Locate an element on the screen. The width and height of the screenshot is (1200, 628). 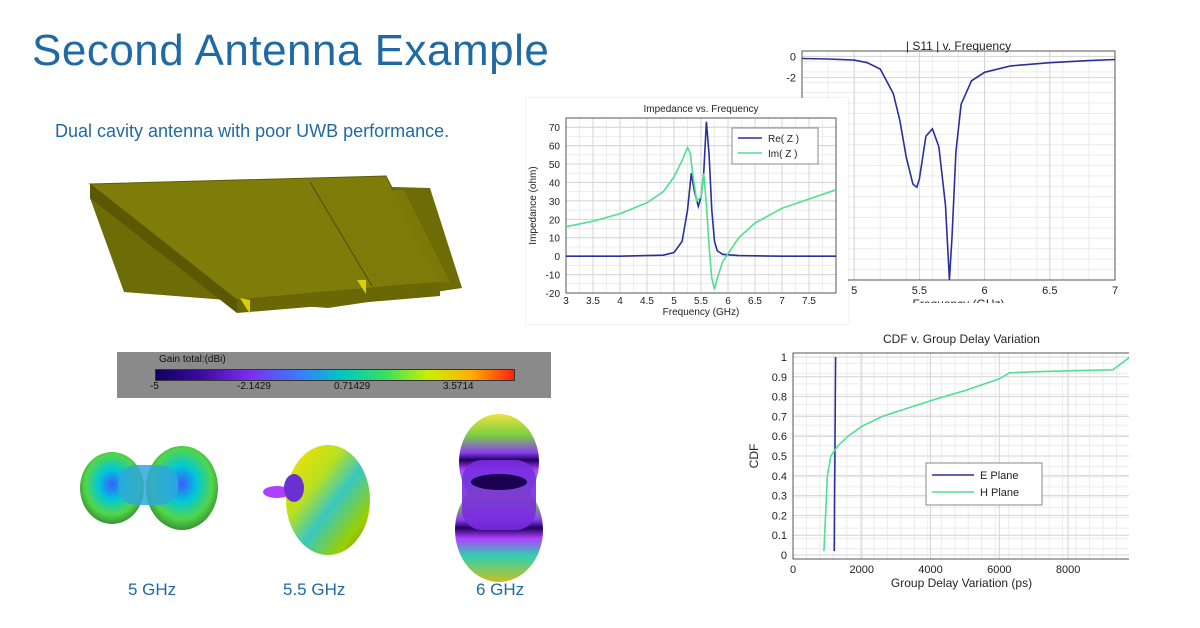
chart-title: CDF v. Group Delay Variation is located at coordinates (961, 339).